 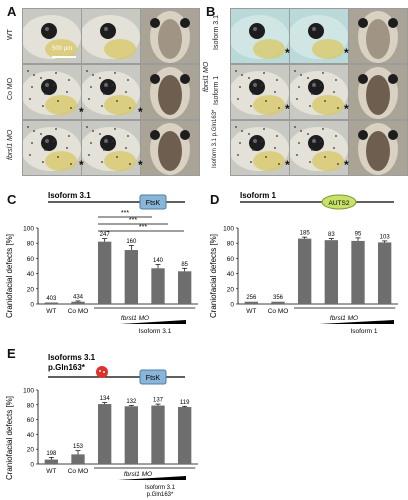 What do you see at coordinates (216, 90) in the screenshot?
I see `panel-b-row-label-isoform-1: Isoform 1` at bounding box center [216, 90].